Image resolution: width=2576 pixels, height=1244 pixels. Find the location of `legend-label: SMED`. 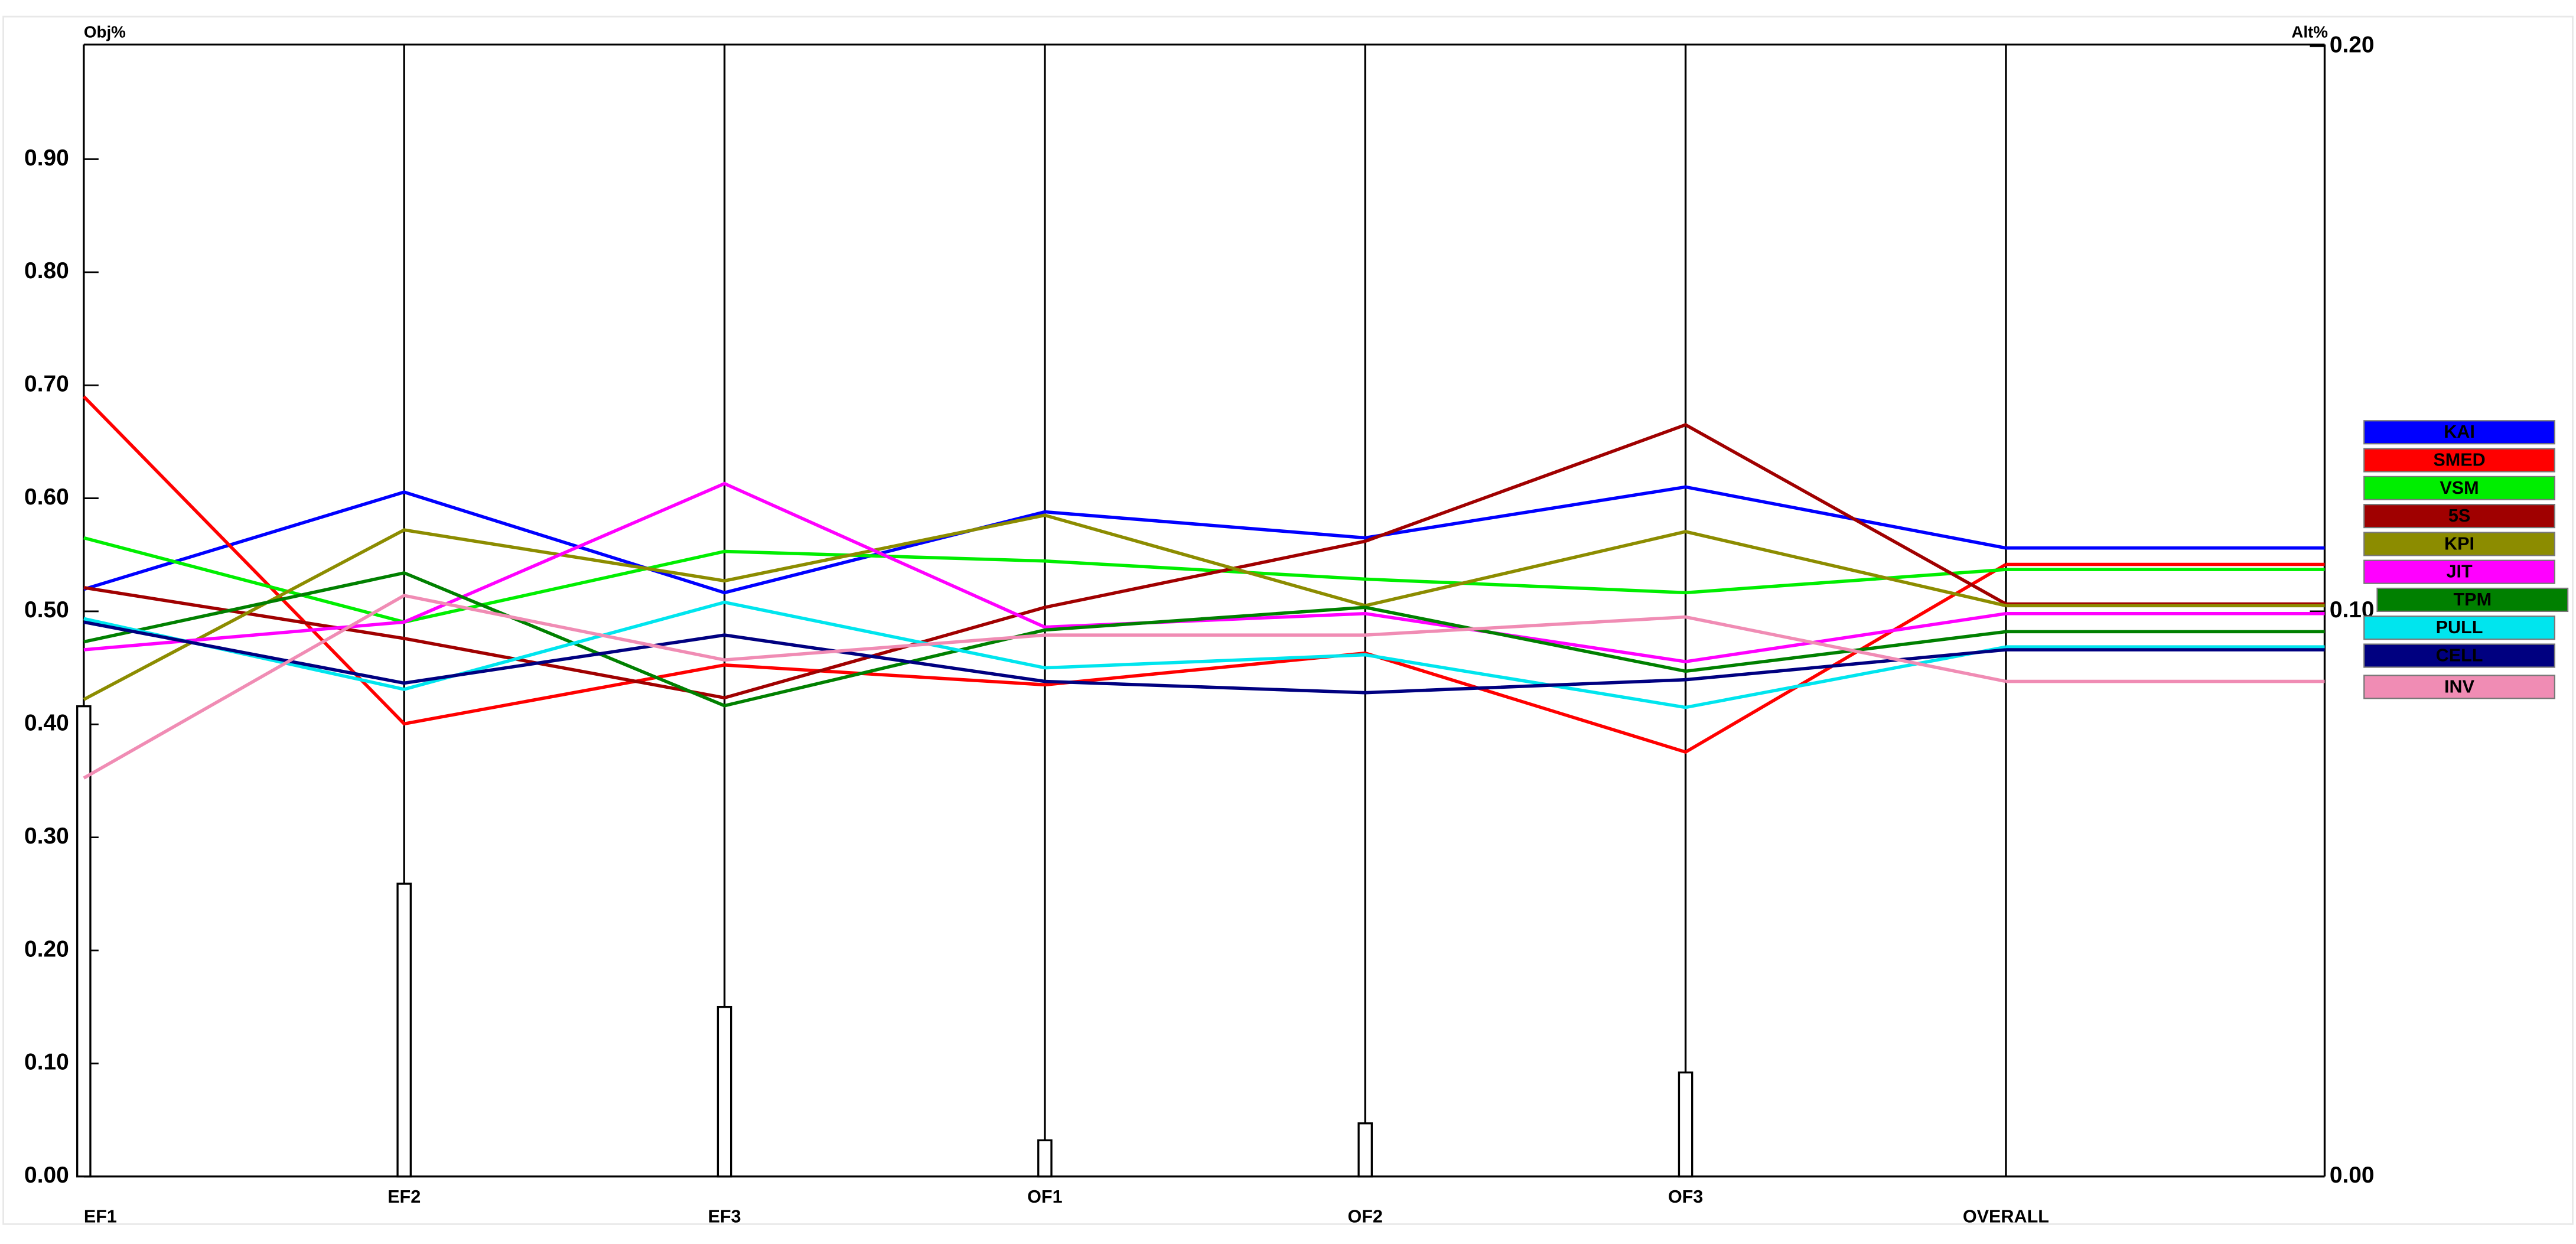

legend-label: SMED is located at coordinates (2459, 460).